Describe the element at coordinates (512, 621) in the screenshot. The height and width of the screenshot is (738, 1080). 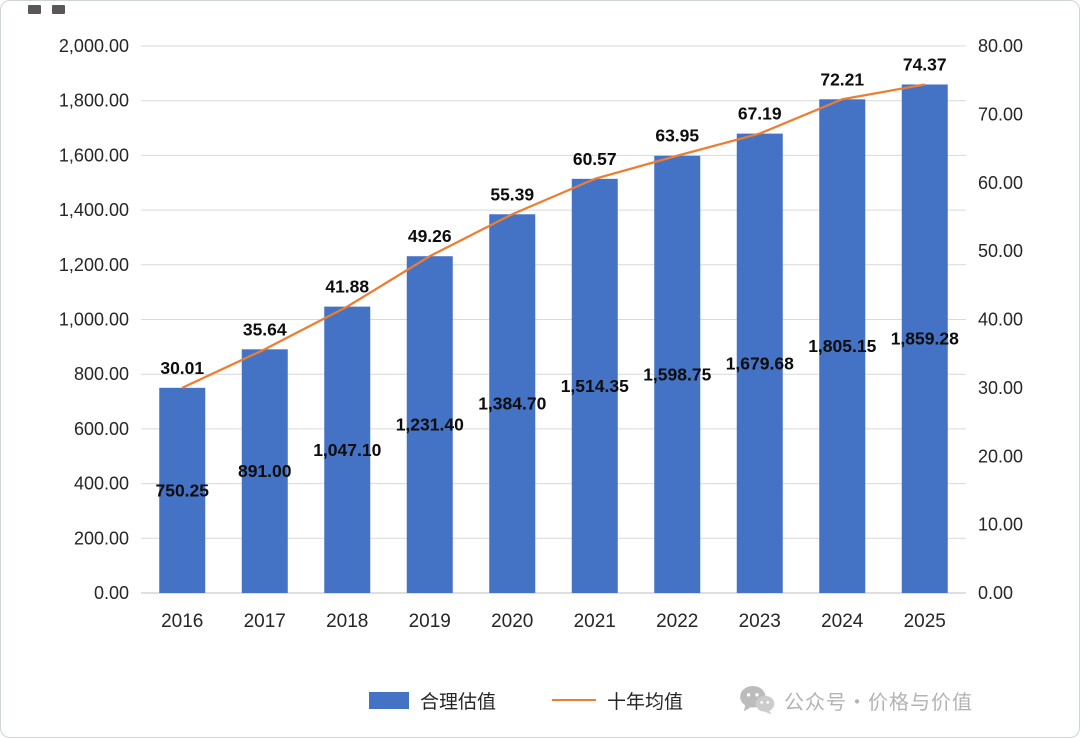
I see `x-axis-label: 2020` at that location.